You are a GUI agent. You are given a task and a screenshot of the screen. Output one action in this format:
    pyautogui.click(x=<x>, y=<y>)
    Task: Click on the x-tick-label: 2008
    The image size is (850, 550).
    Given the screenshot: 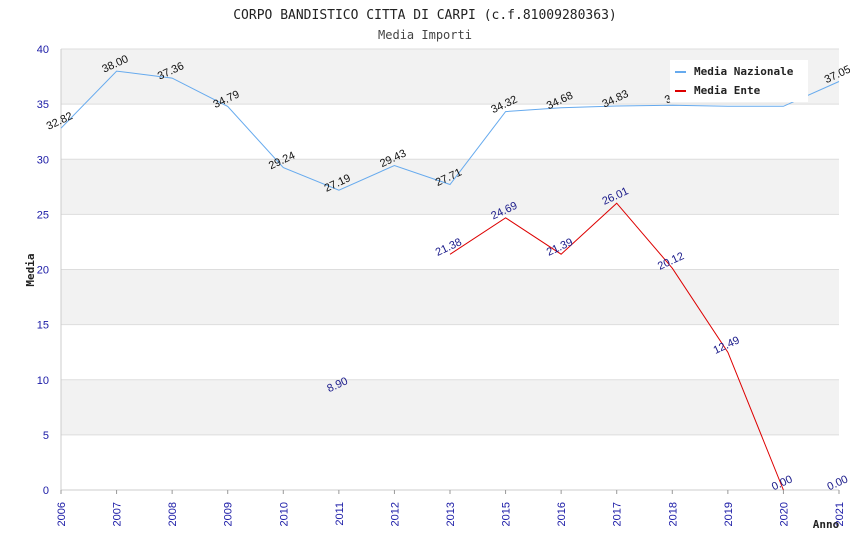 What is the action you would take?
    pyautogui.click(x=173, y=514)
    